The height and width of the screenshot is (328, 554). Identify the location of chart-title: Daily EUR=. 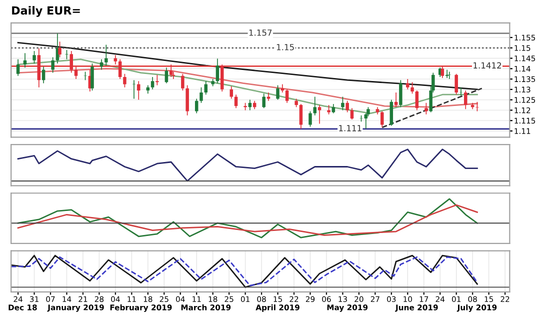
(46, 11).